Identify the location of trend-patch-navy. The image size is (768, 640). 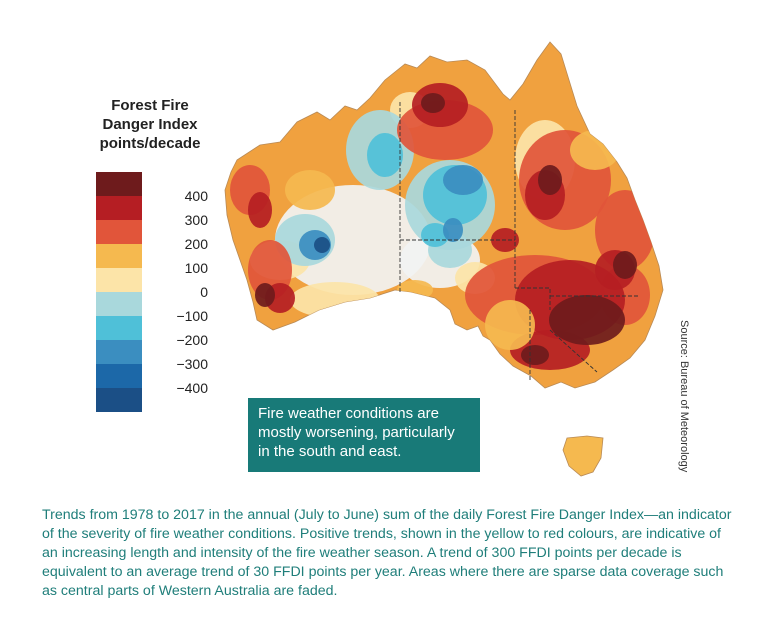
(322, 245).